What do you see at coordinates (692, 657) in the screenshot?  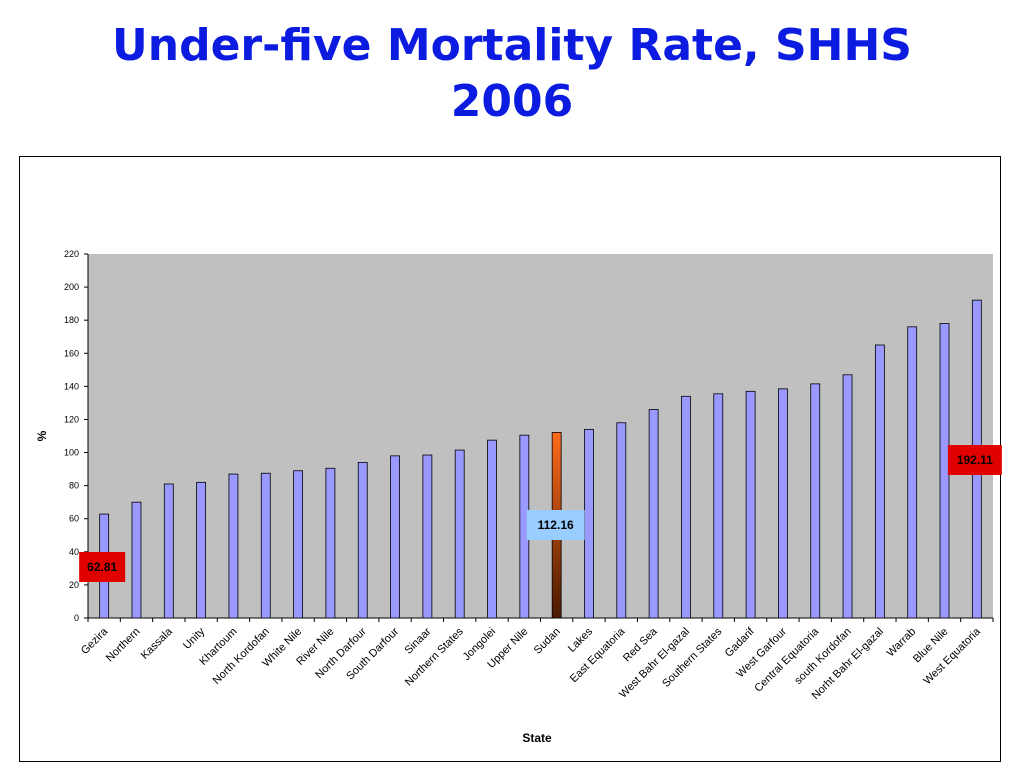 I see `x-tick-label: Southern States` at bounding box center [692, 657].